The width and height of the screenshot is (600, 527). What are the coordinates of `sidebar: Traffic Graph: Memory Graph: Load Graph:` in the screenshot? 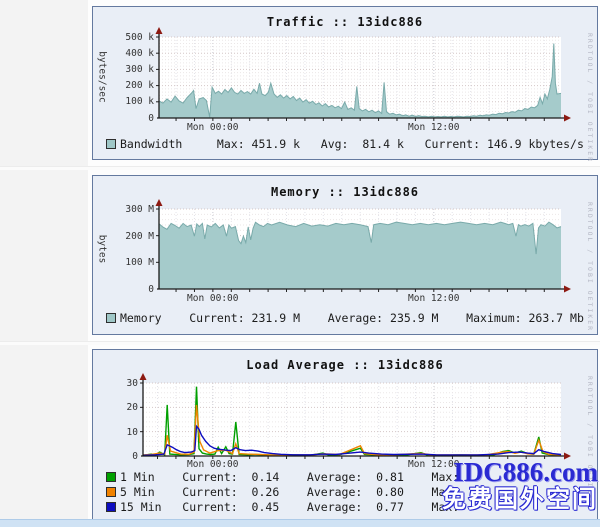 It's located at (44, 259).